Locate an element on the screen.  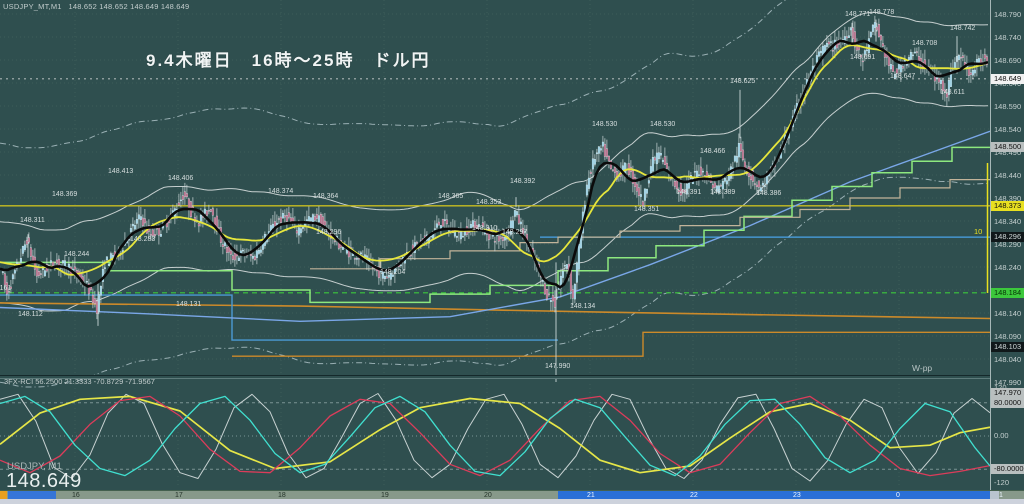
svg-text: 148.161 is located at coordinates (5, 288).